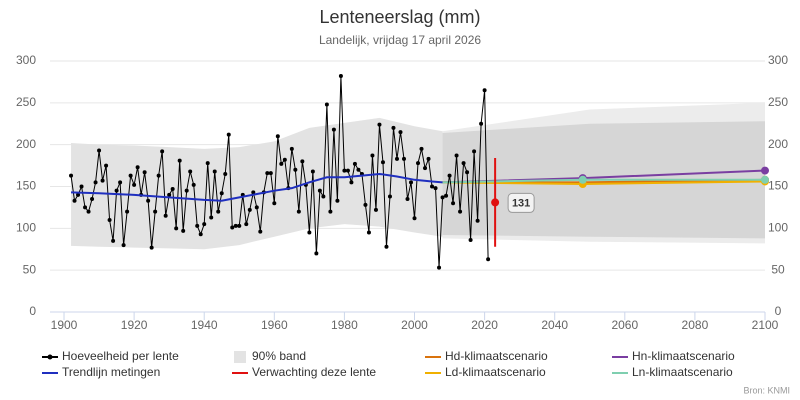  I want to click on legend-label: Verwachting deze lente, so click(314, 372).